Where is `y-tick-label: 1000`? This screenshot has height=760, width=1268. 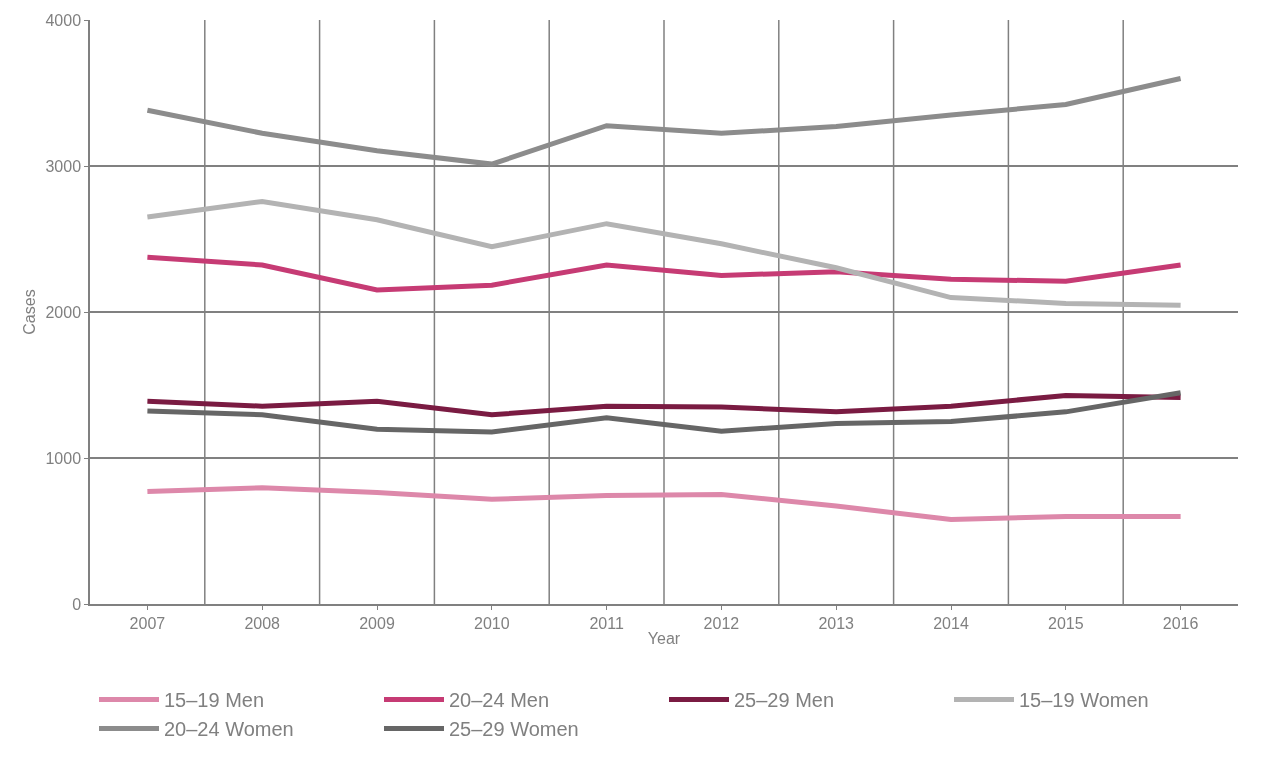 y-tick-label: 1000 is located at coordinates (63, 458).